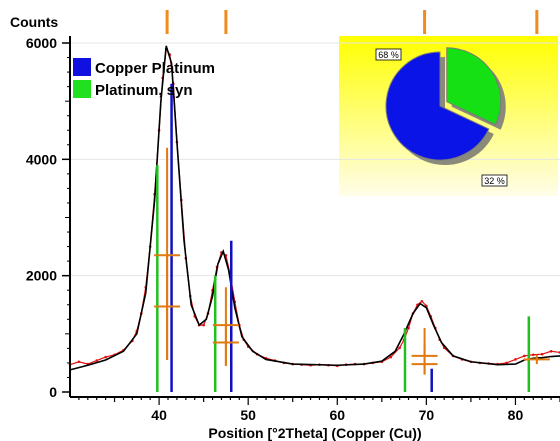 This screenshot has height=441, width=560. What do you see at coordinates (427, 415) in the screenshot?
I see `x-tick-label-70: 70` at bounding box center [427, 415].